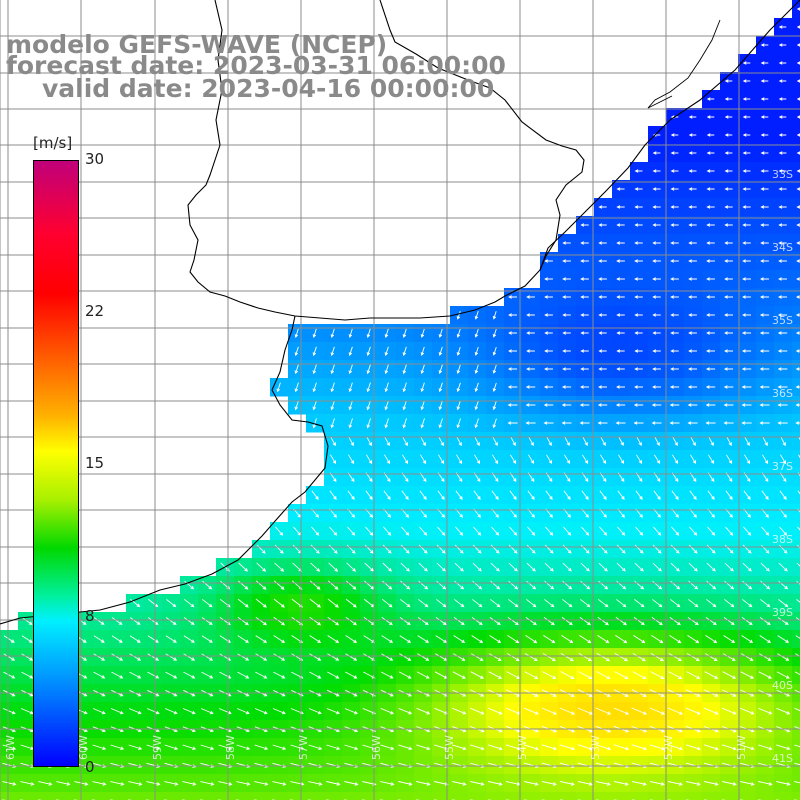 This screenshot has height=800, width=800. I want to click on colorbar-tick-22: 22, so click(95, 311).